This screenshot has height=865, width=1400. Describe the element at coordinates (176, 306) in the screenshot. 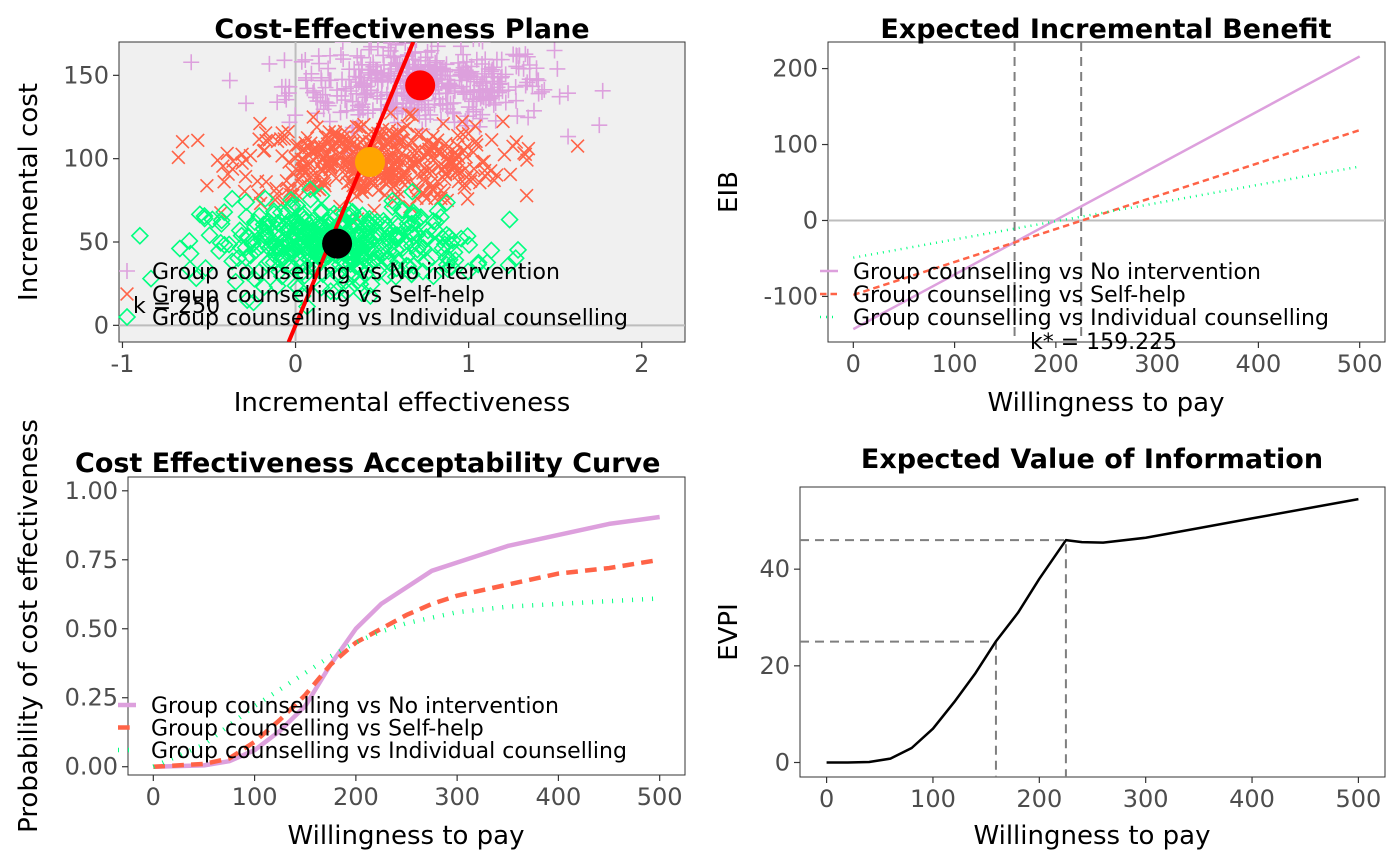

I see `ce-plane-wtp-annotation: k = 250` at that location.